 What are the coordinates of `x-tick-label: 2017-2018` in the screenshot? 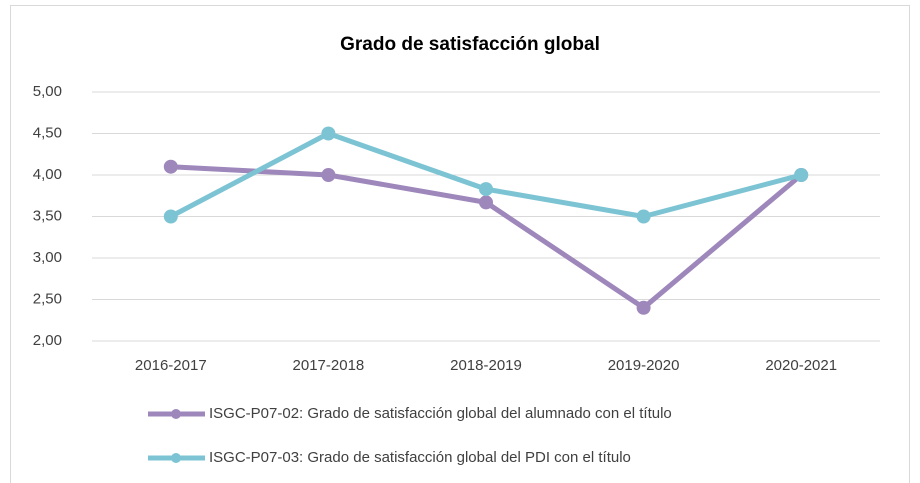 It's located at (329, 365).